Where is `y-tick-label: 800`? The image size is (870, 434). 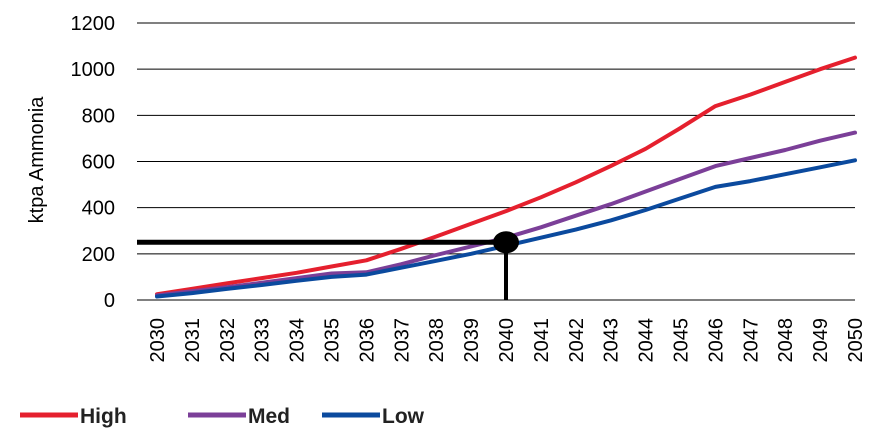
y-tick-label: 800 is located at coordinates (98, 116).